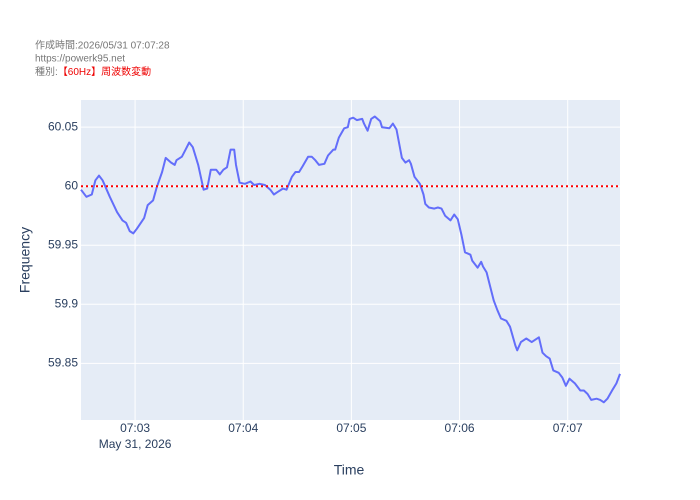 The width and height of the screenshot is (700, 500). I want to click on x-tick-label: 07:05, so click(351, 428).